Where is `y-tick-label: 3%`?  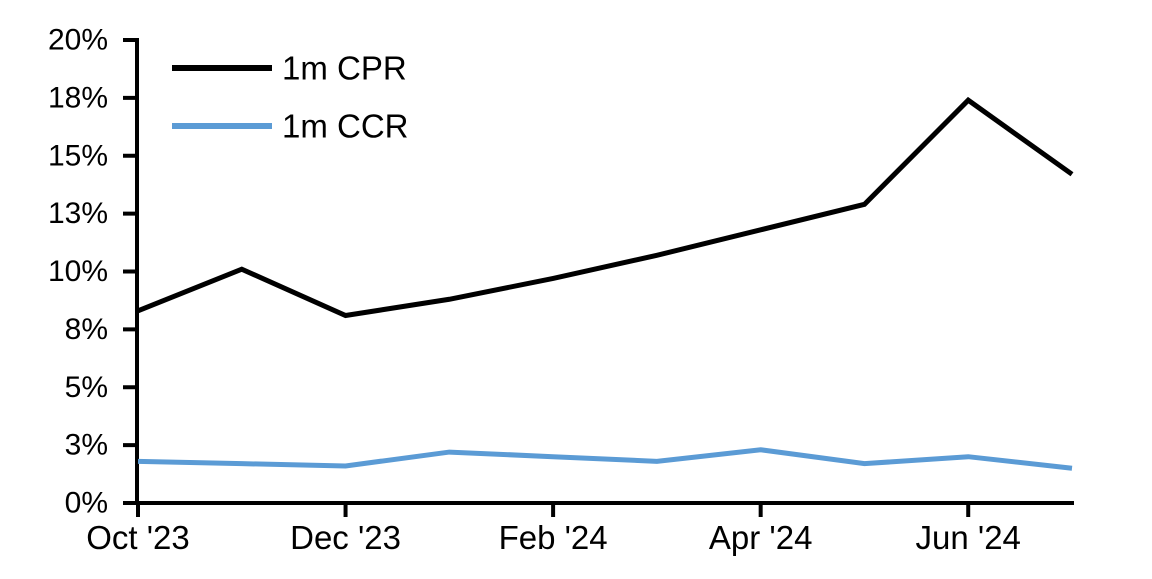
y-tick-label: 3% is located at coordinates (86, 445).